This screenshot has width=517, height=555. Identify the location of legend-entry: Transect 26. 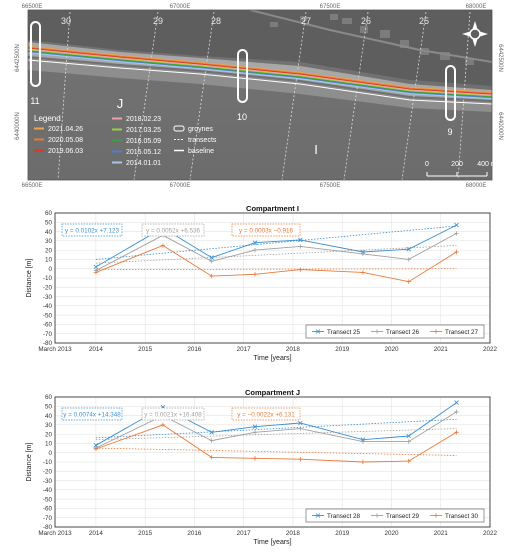
(403, 332).